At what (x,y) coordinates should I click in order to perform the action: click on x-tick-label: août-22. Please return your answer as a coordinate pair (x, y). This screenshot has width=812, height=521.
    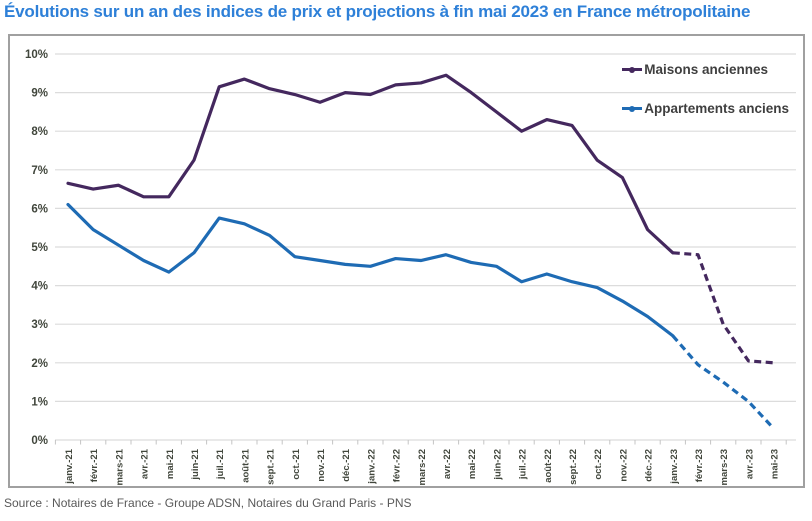
    Looking at the image, I should click on (548, 466).